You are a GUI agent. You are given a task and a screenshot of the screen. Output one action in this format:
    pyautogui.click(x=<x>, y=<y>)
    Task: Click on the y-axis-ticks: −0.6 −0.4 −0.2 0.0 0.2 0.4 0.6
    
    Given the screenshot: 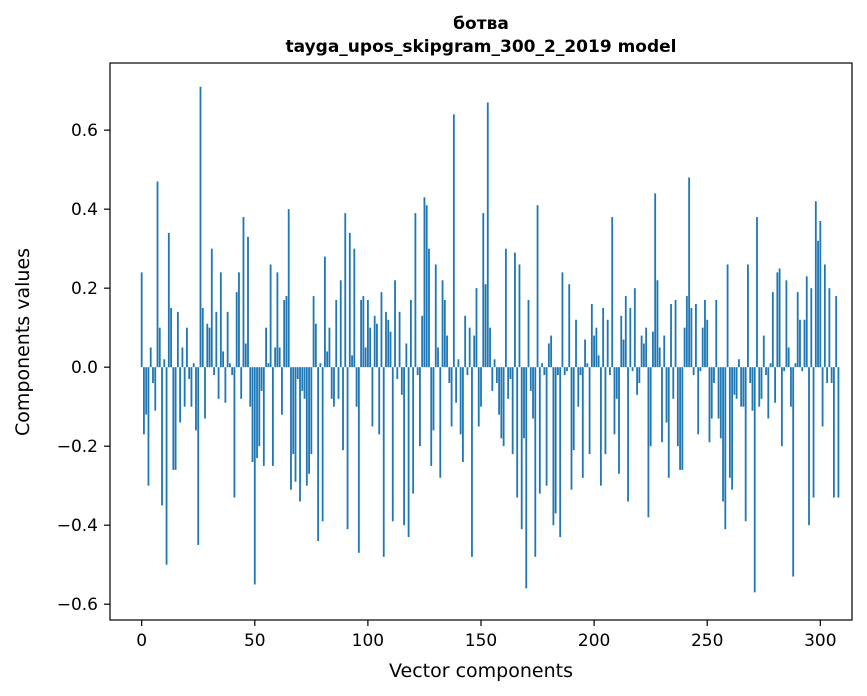 What is the action you would take?
    pyautogui.click(x=83, y=368)
    